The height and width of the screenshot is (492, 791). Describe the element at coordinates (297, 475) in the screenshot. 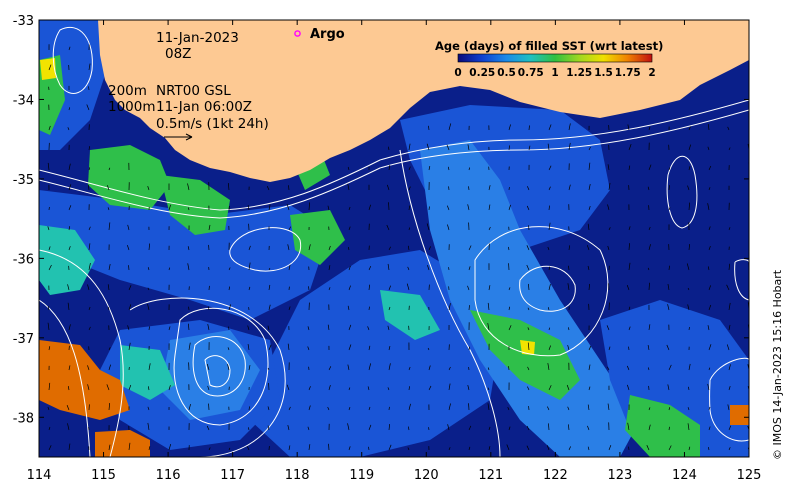

I see `x-tick-label: 118` at that location.